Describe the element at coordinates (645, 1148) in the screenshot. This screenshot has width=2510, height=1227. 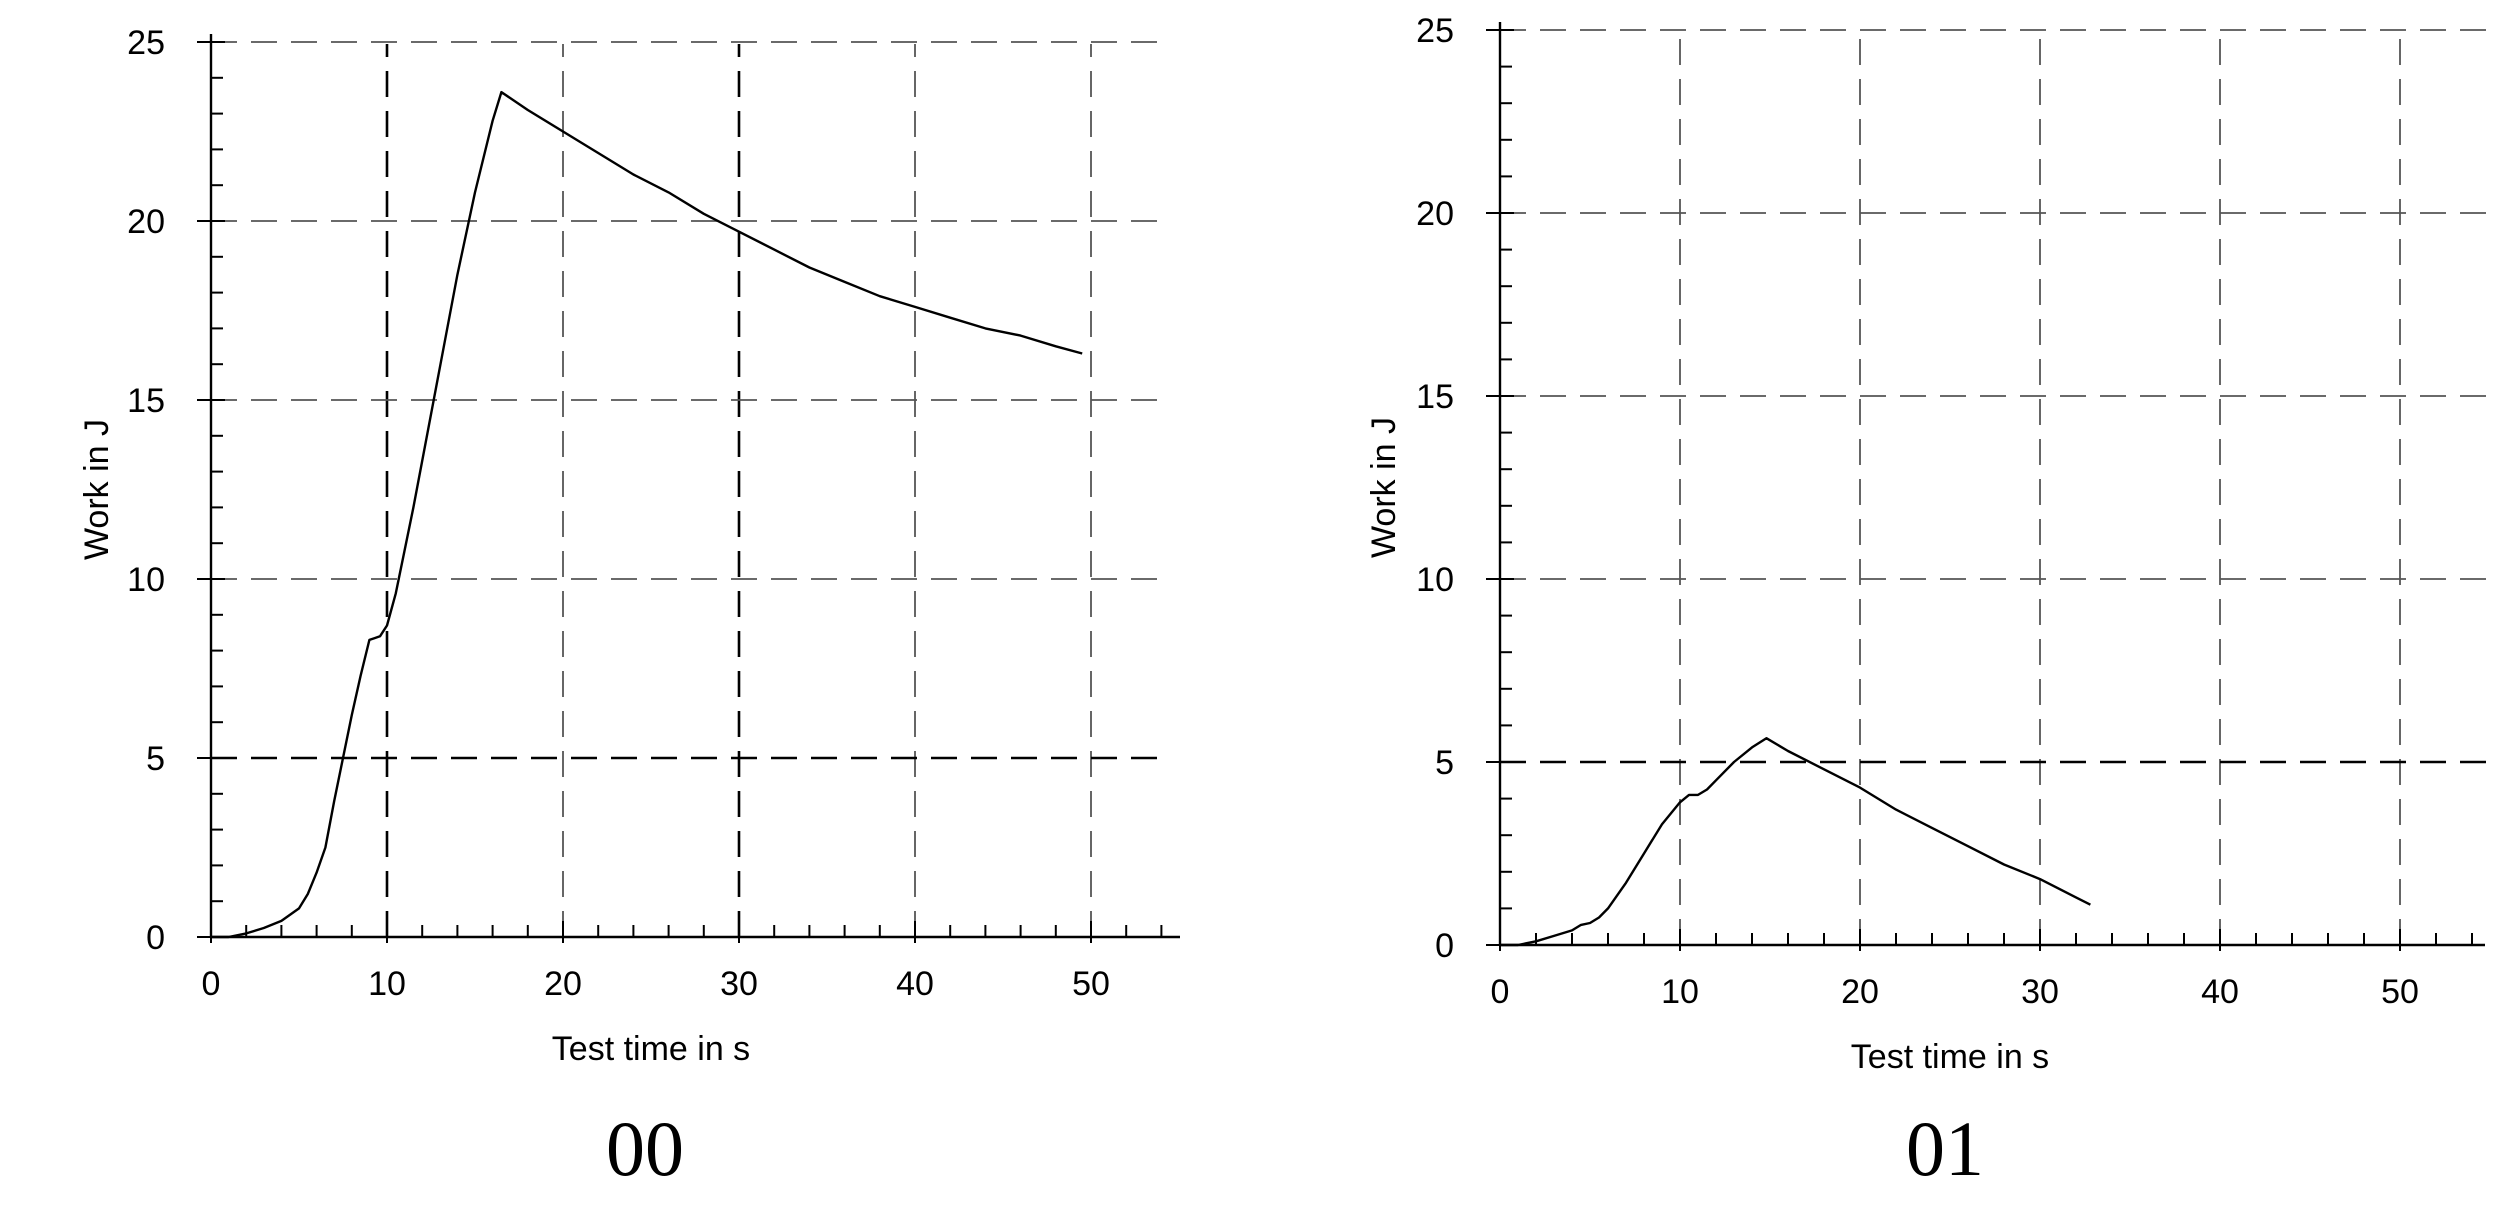
I see `panel-label: 00` at that location.